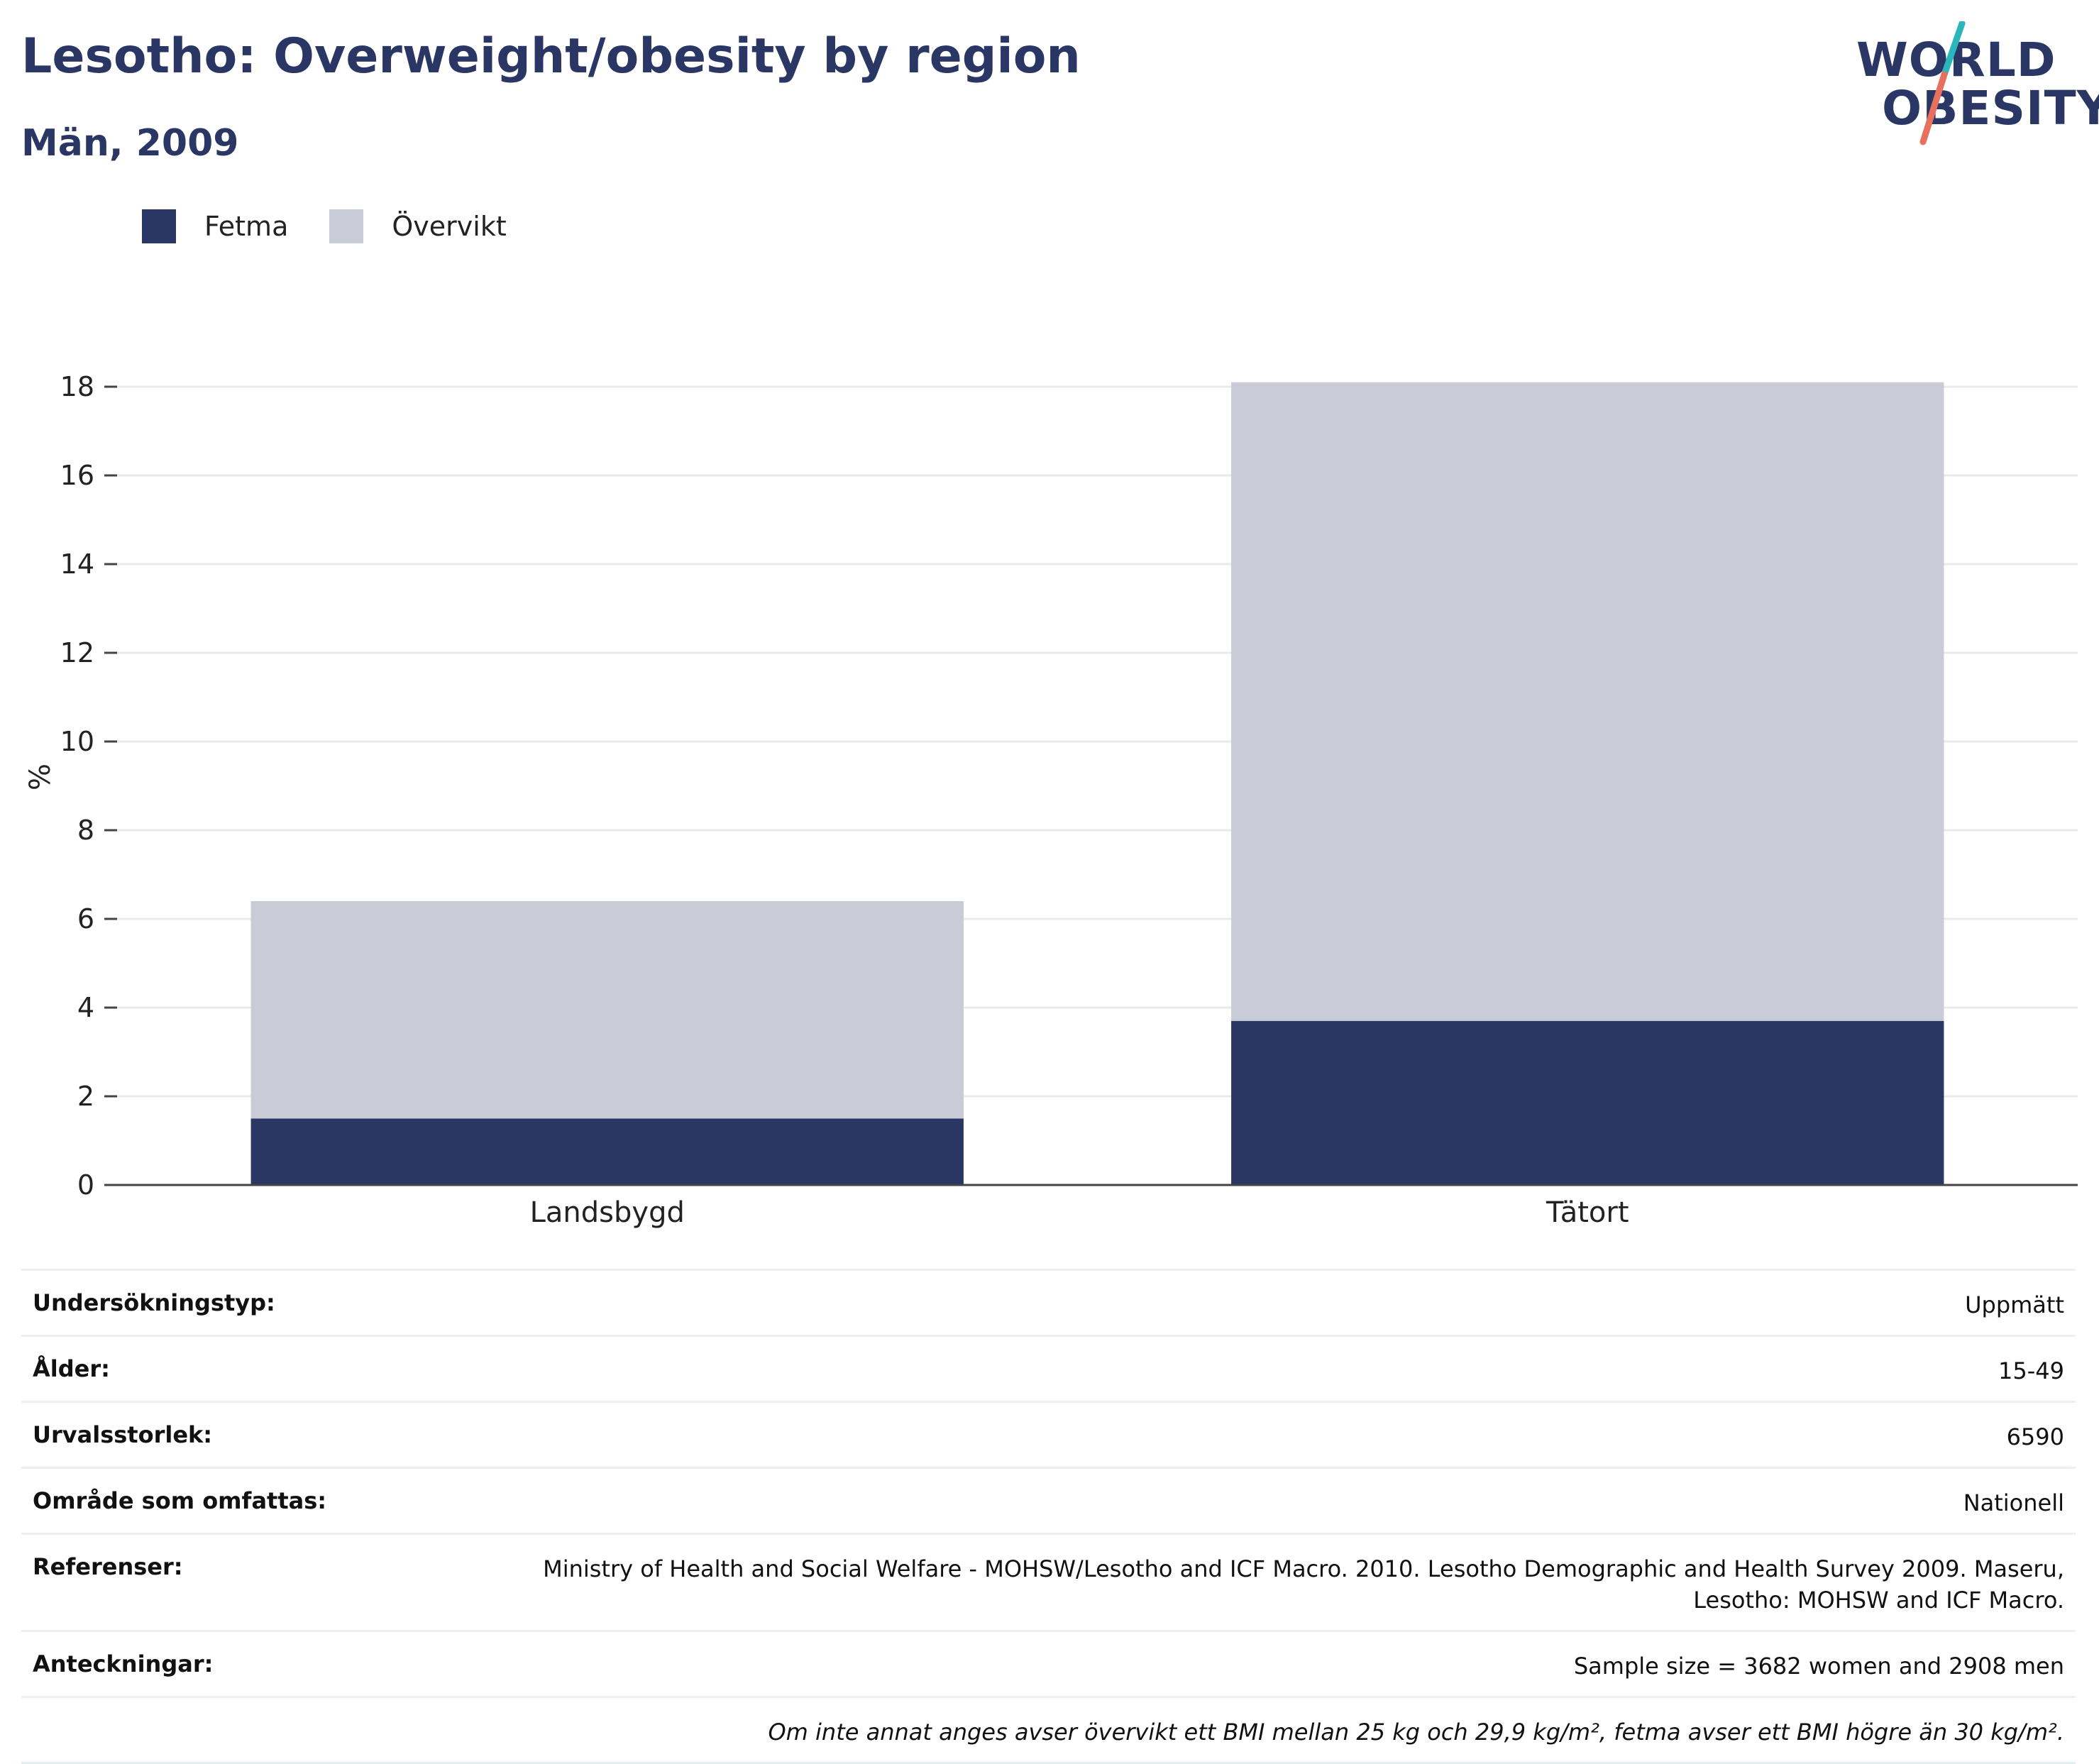  I want to click on meta-row-coverage: Område som omfattas: Nationell, so click(1048, 1500).